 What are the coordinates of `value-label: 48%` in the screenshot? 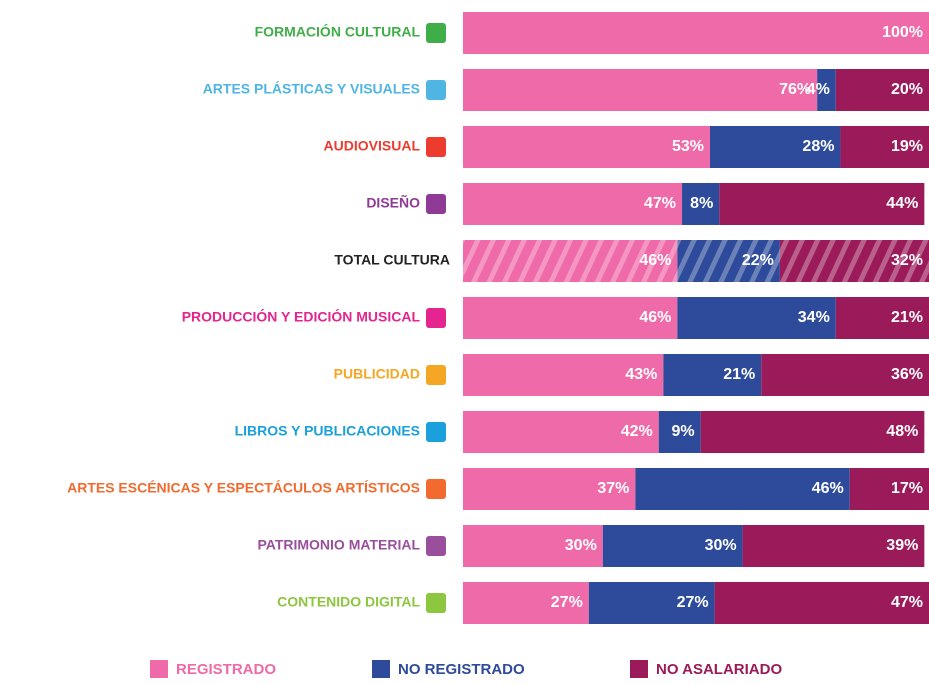 It's located at (902, 431).